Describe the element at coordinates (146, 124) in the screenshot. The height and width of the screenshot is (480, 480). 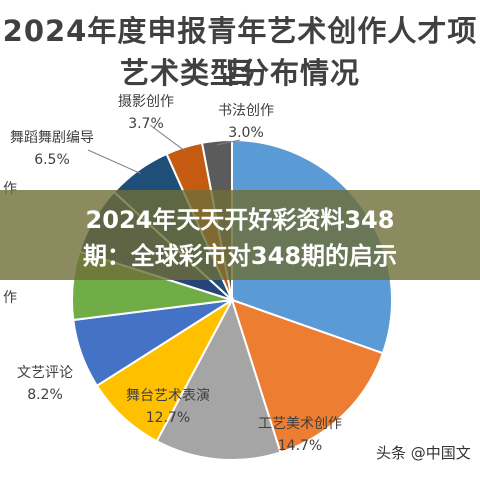
I see `slice-value-label: 3.7%` at that location.